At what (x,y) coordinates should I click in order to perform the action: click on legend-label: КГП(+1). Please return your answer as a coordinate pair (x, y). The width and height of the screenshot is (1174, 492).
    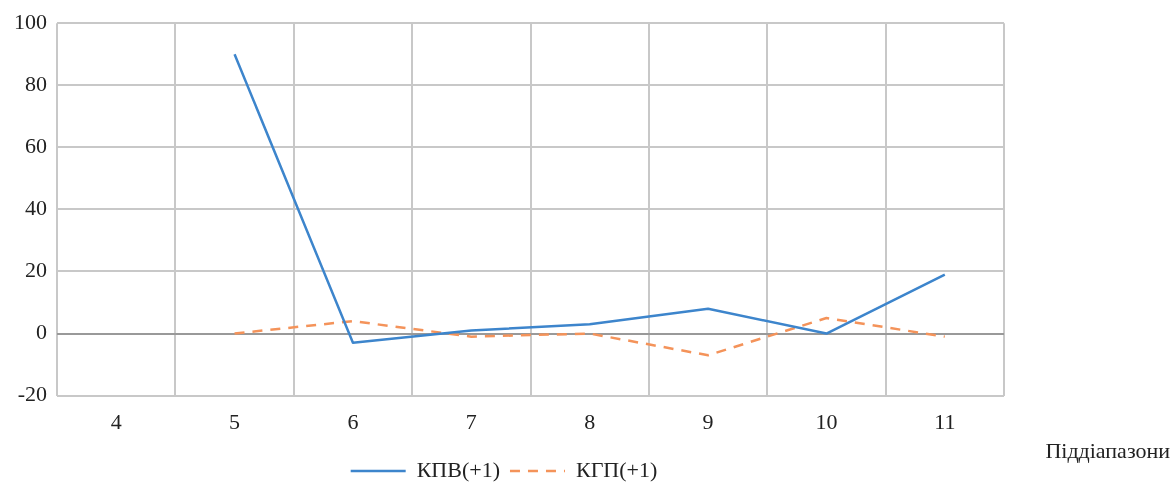
    Looking at the image, I should click on (616, 469).